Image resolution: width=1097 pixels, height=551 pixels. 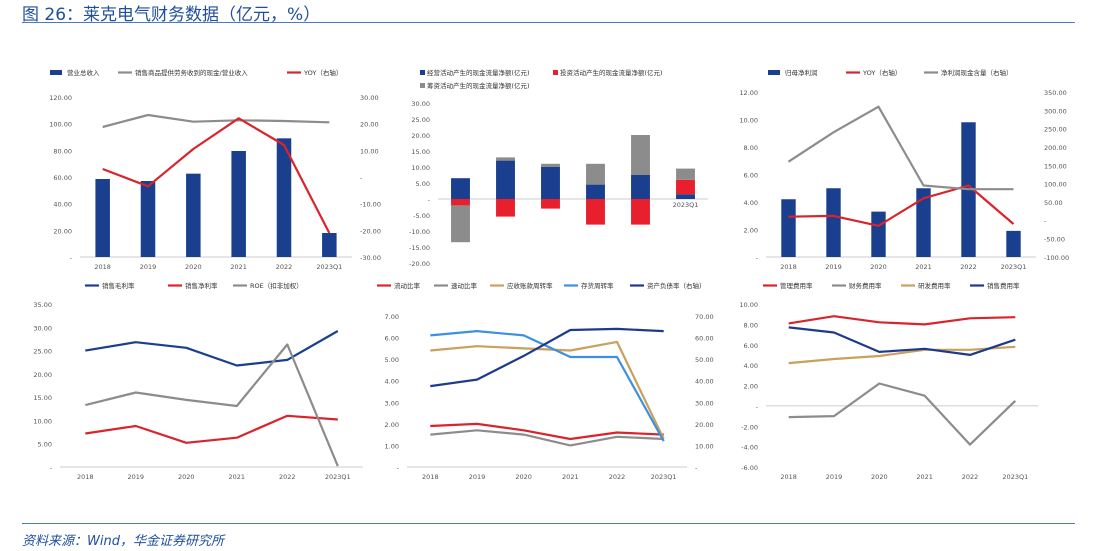 I want to click on y-tick-label: 6.00, so click(x=392, y=339).